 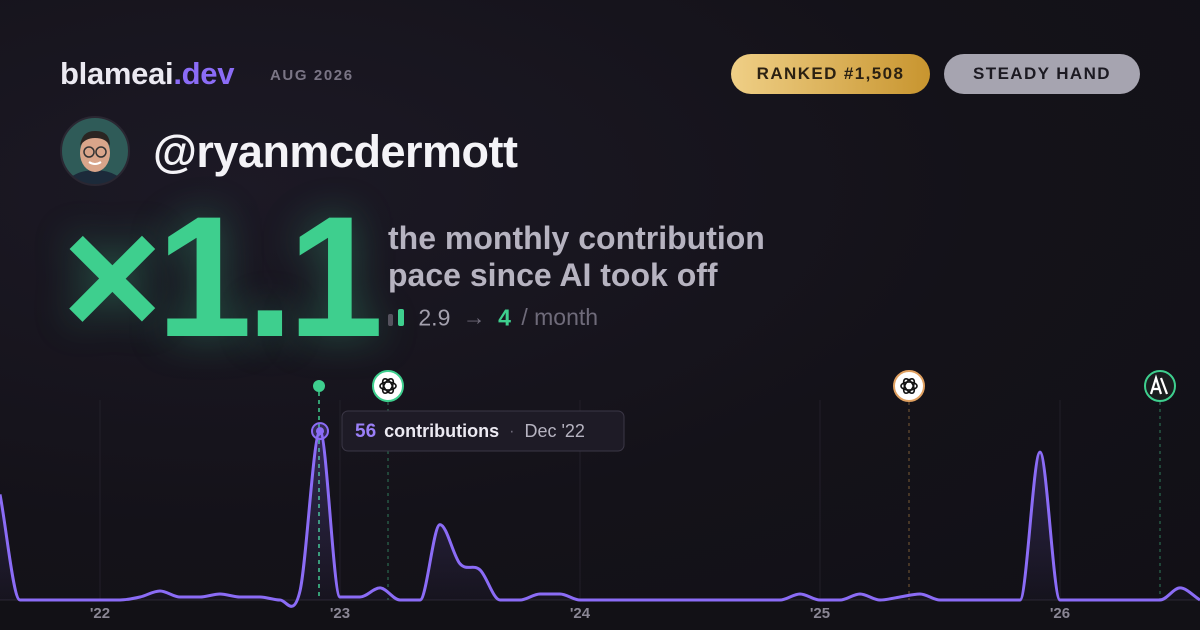 What do you see at coordinates (820, 613) in the screenshot?
I see `x-tick-label: '25` at bounding box center [820, 613].